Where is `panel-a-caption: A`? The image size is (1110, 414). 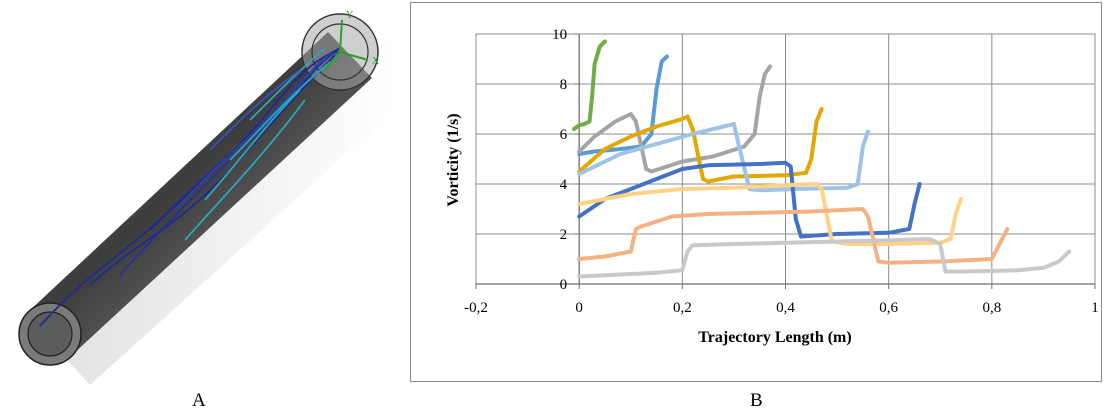
panel-a-caption: A is located at coordinates (199, 400).